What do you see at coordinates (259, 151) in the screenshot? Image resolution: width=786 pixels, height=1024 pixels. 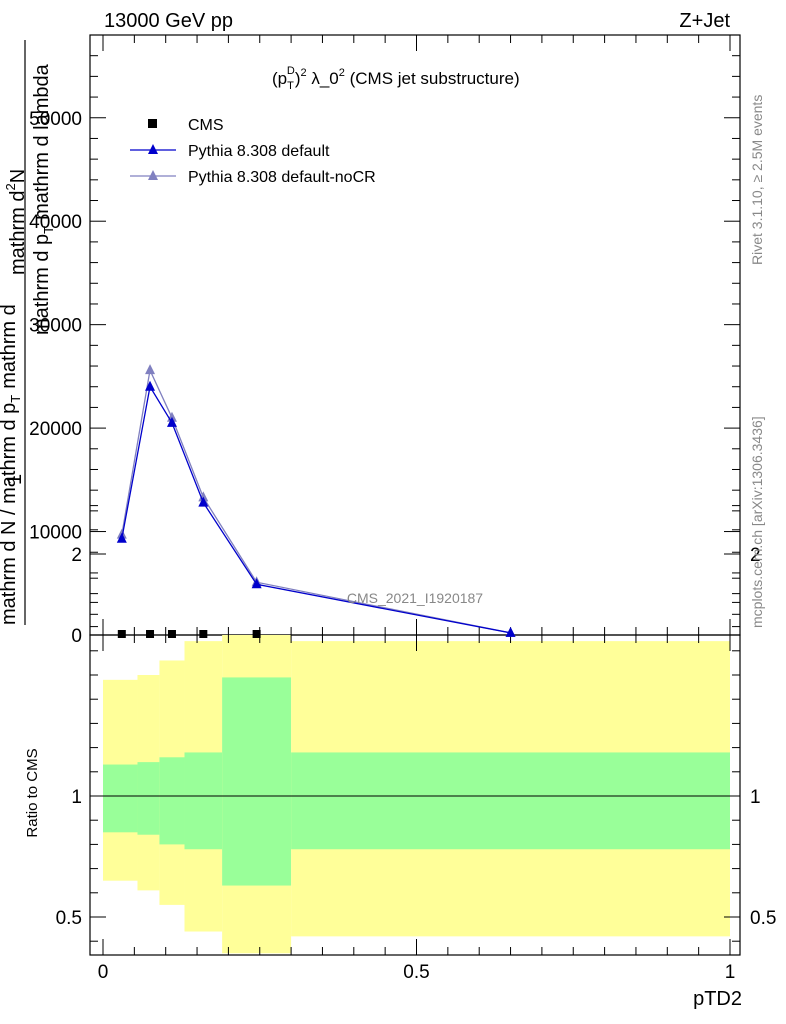 I see `legend-label-default: Pythia 8.308 default` at bounding box center [259, 151].